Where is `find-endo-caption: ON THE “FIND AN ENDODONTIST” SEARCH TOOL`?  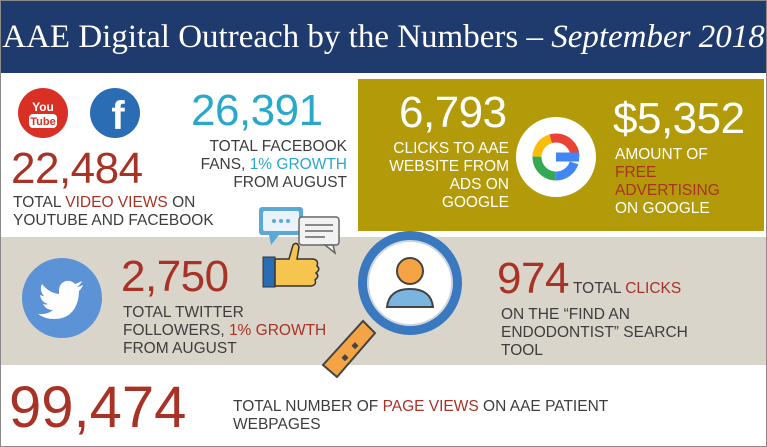 find-endo-caption: ON THE “FIND AN ENDODONTIST” SEARCH TOOL is located at coordinates (594, 332).